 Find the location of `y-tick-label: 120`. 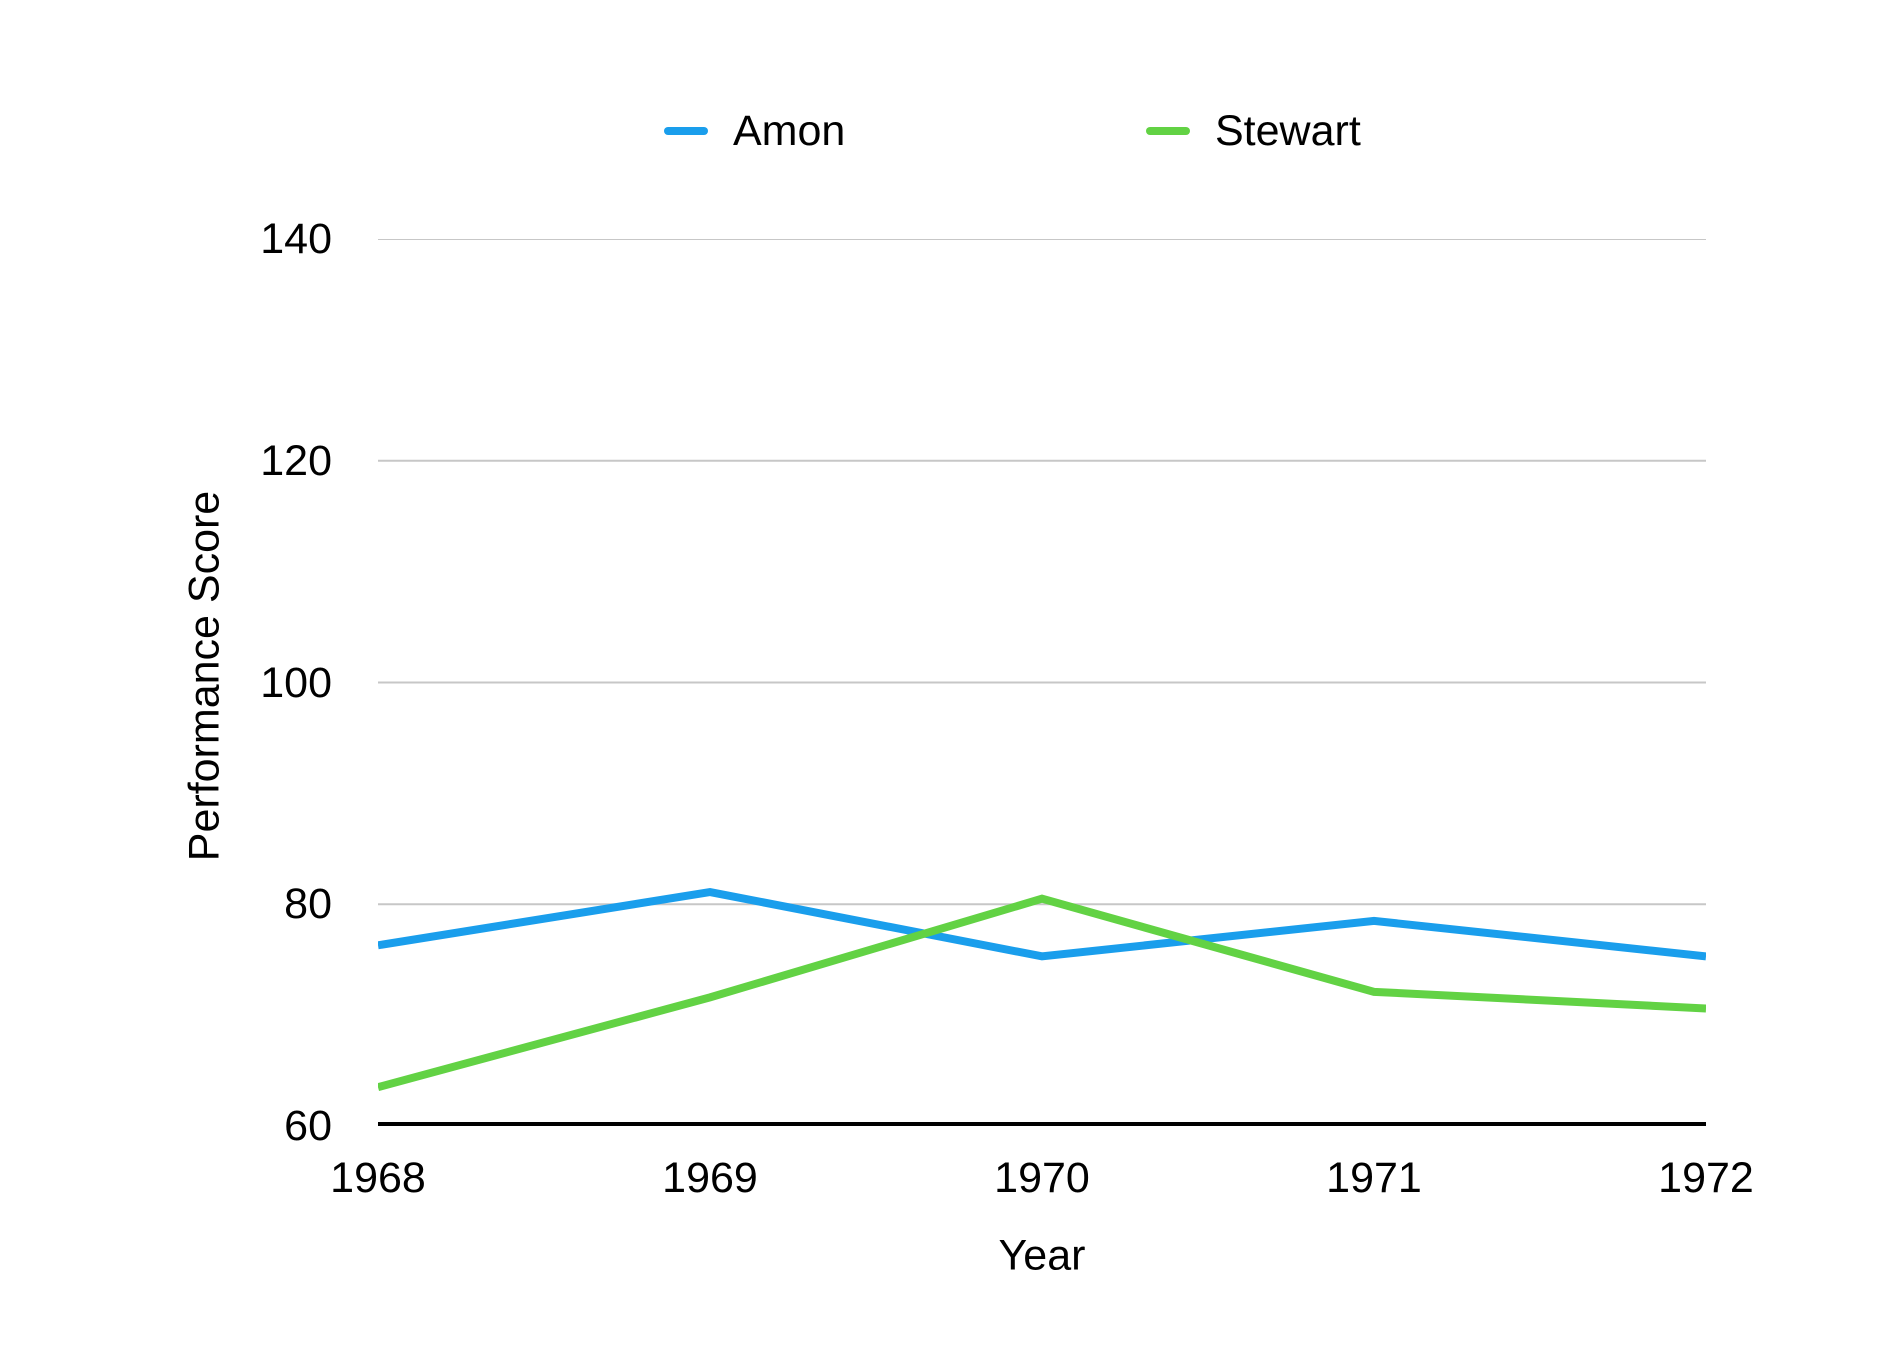

y-tick-label: 120 is located at coordinates (296, 460).